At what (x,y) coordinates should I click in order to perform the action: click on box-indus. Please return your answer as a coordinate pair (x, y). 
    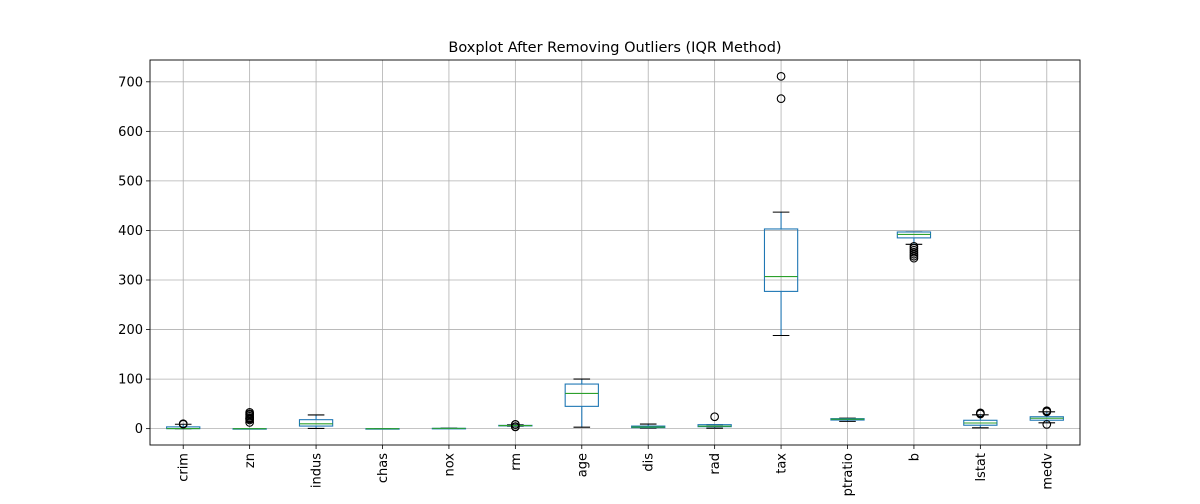
    Looking at the image, I should click on (316, 421).